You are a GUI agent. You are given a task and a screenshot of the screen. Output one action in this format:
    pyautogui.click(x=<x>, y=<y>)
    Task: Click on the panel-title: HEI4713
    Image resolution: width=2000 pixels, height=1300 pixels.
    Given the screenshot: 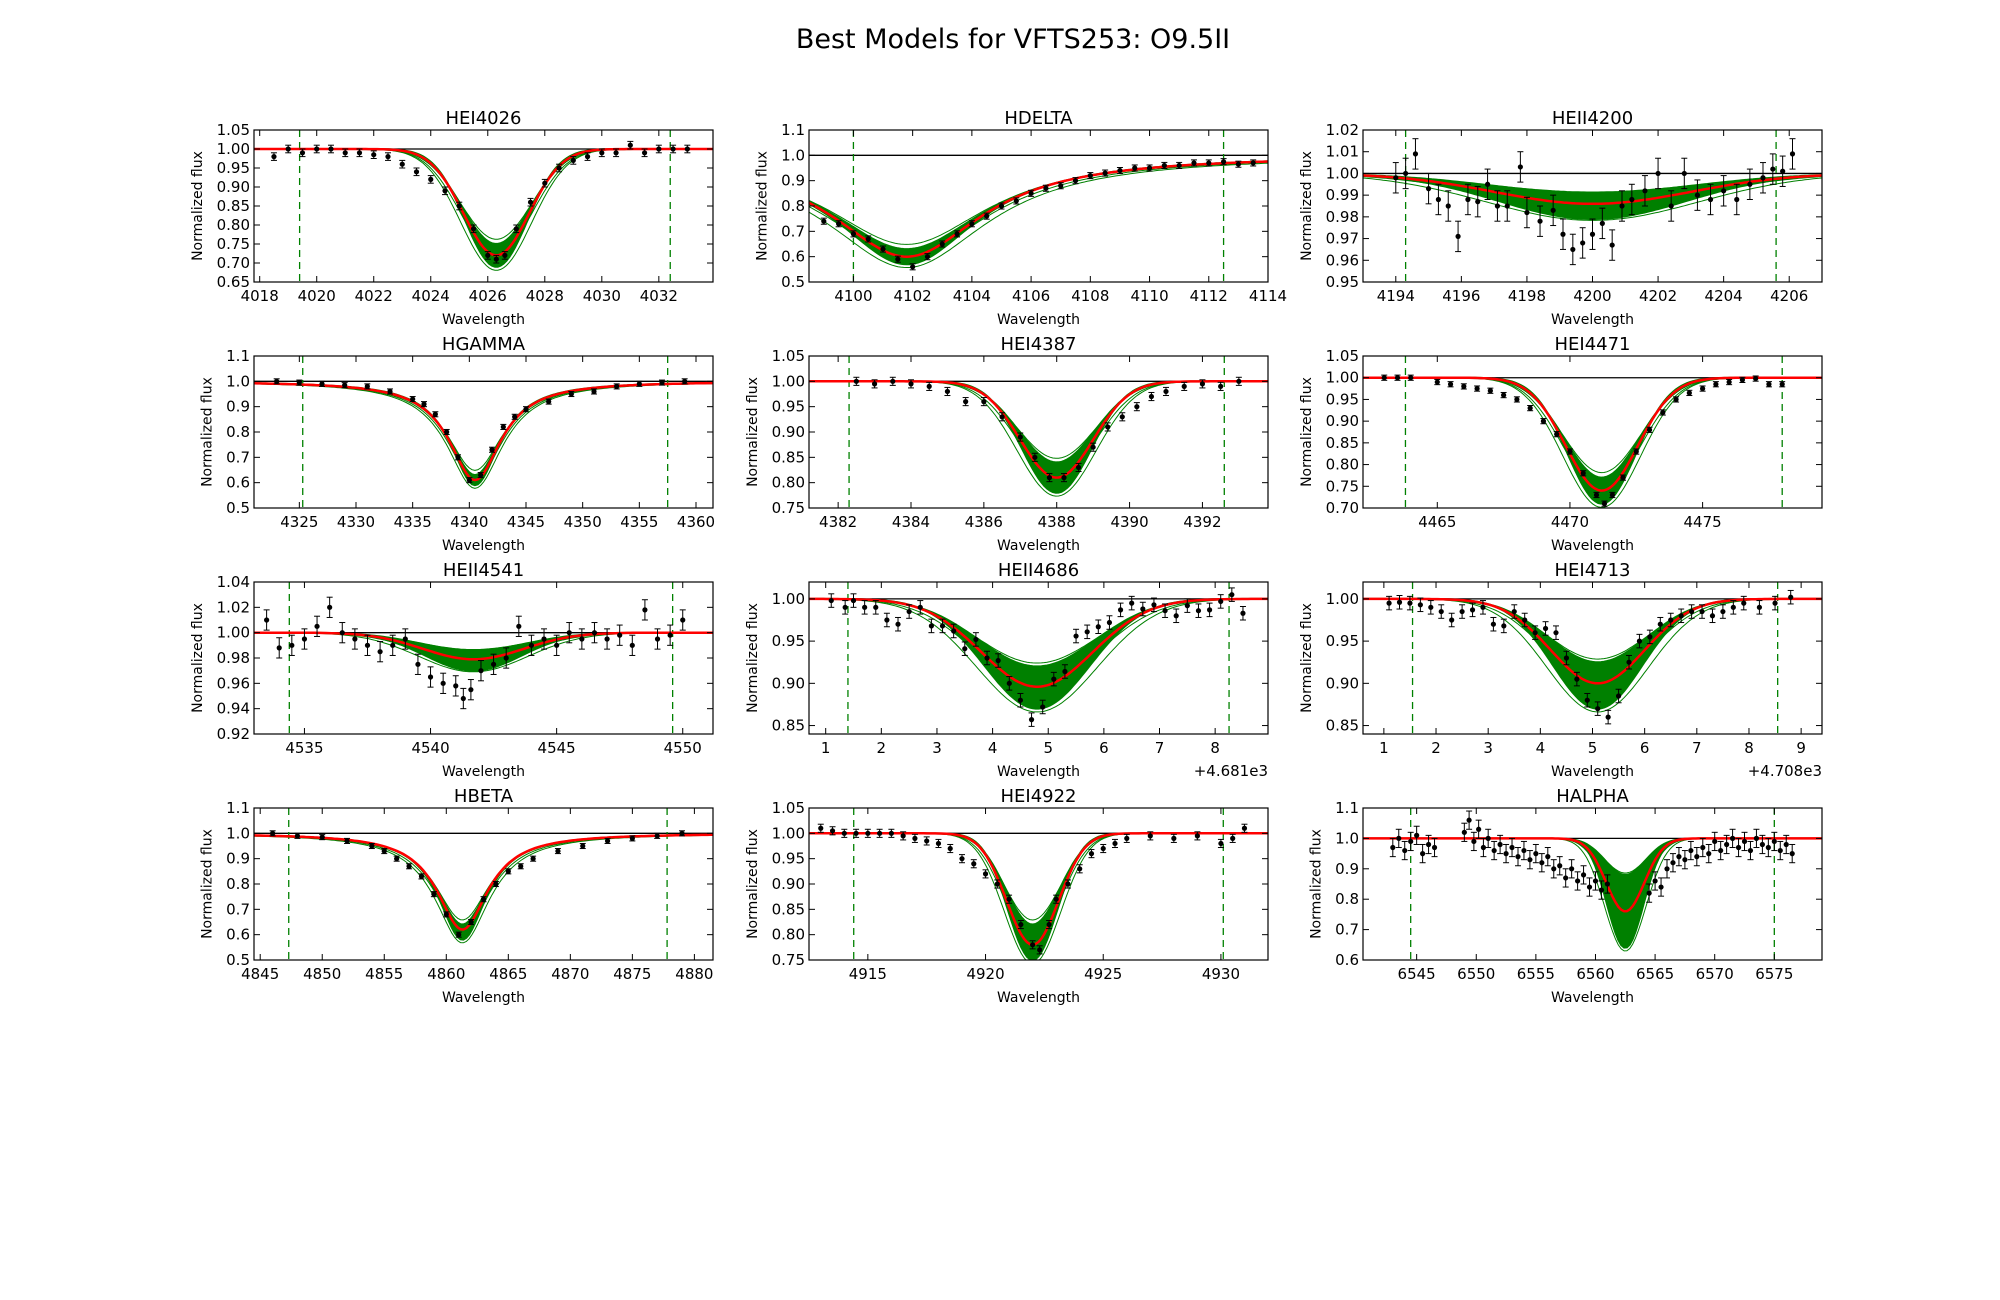 What is the action you would take?
    pyautogui.click(x=1592, y=570)
    